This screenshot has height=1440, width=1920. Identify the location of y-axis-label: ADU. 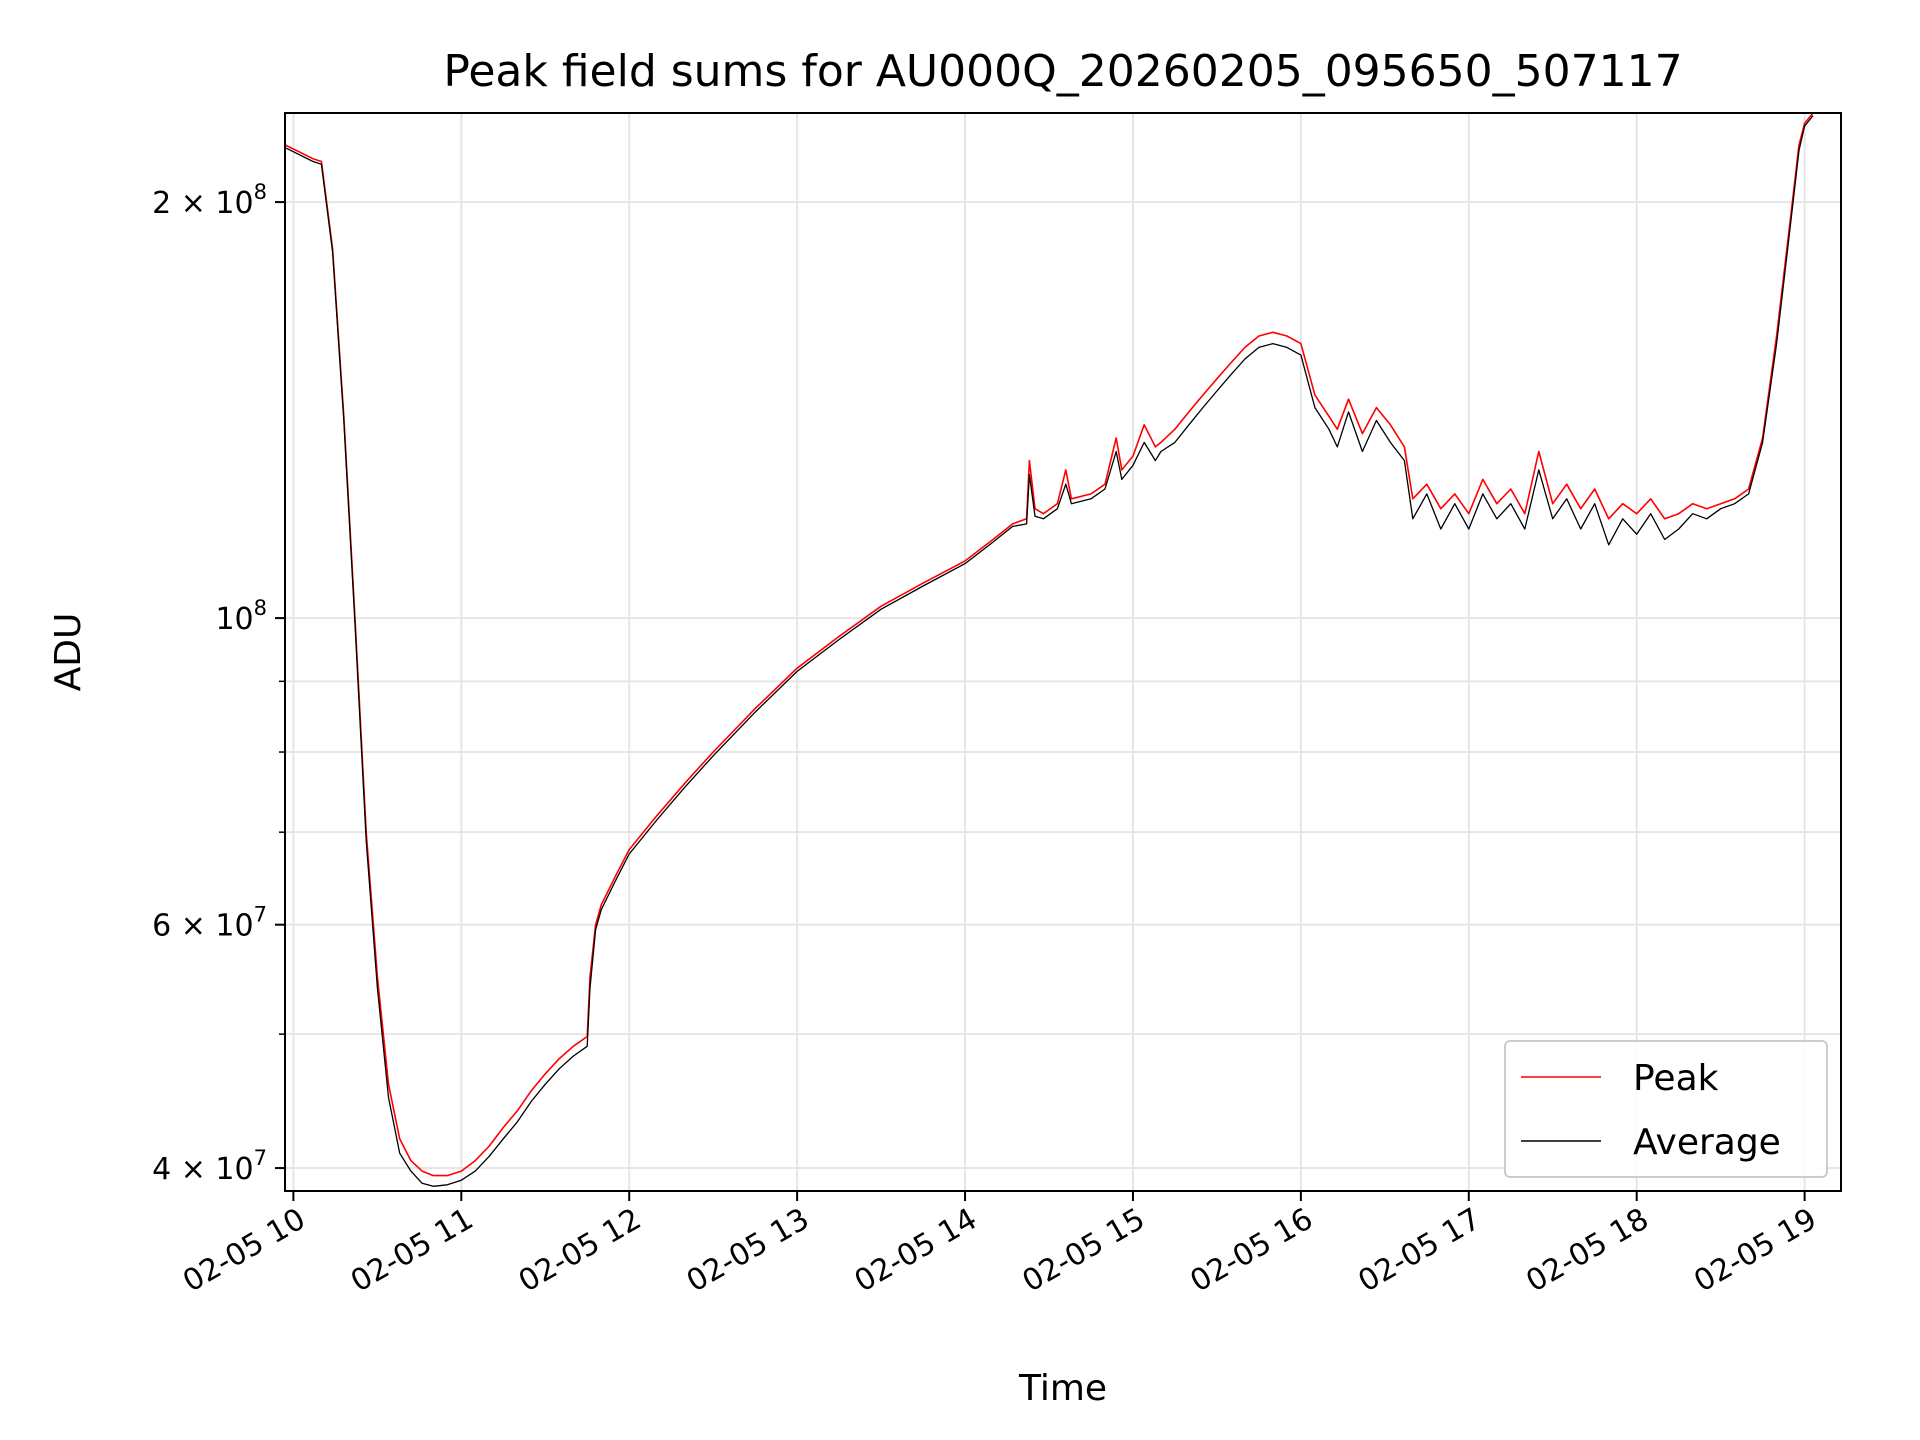
(68, 652).